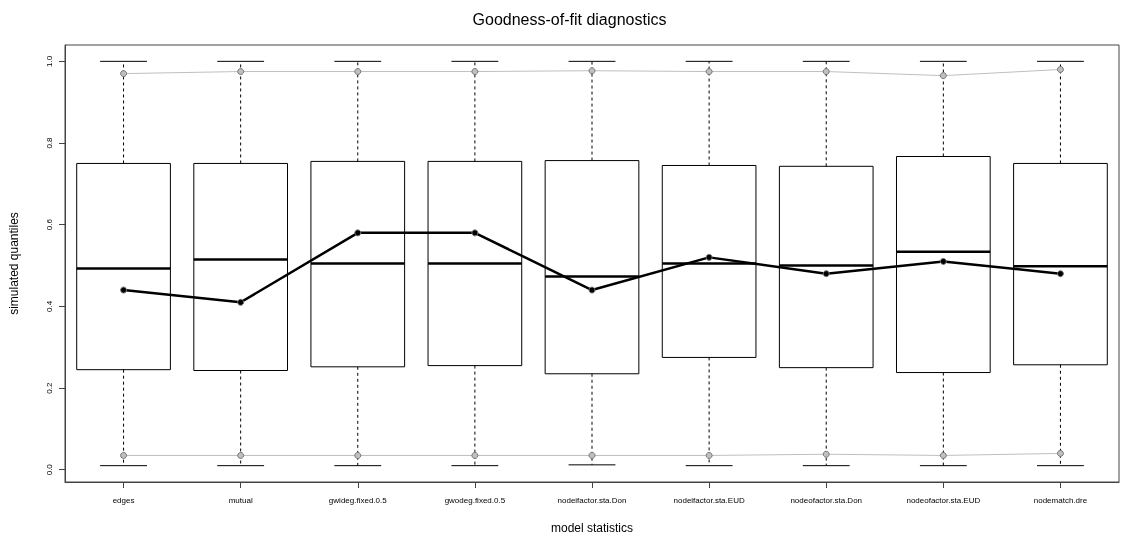 Image resolution: width=1139 pixels, height=539 pixels. I want to click on y-tick-label: 0.2, so click(49, 387).